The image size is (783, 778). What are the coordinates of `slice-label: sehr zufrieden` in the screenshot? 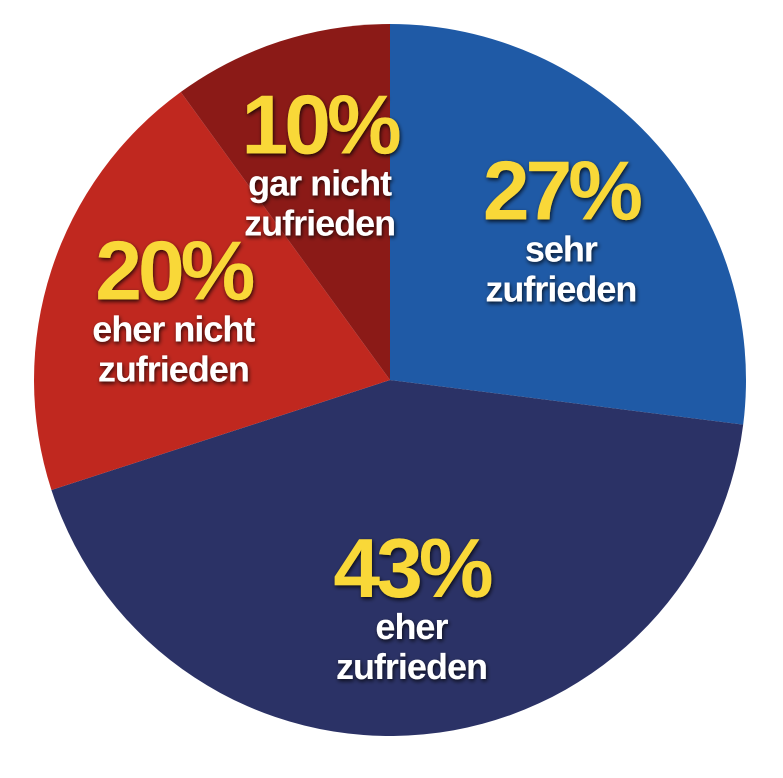 It's located at (560, 269).